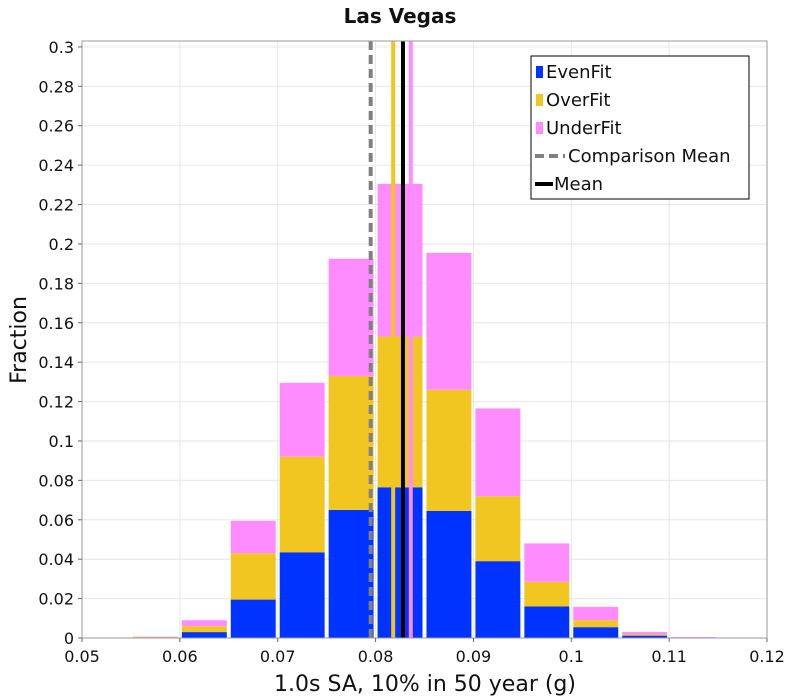 The width and height of the screenshot is (800, 700). I want to click on x-tick-label: 0.11, so click(669, 656).